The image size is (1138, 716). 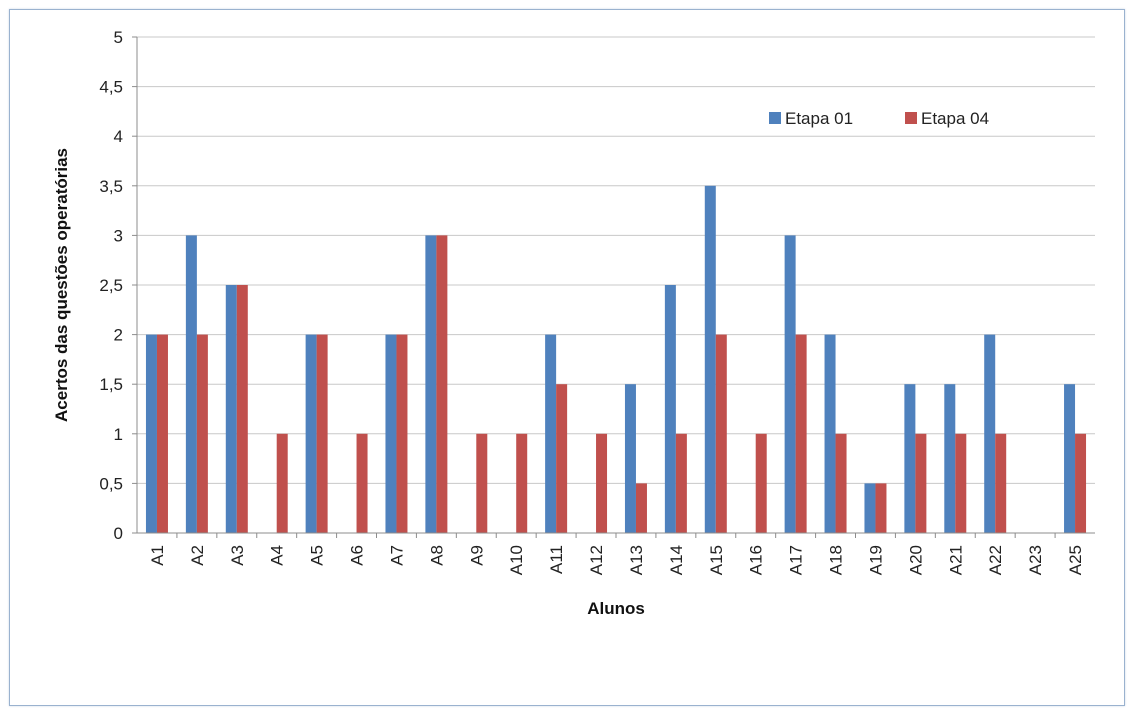 I want to click on x-tick-label-a5: A5, so click(x=317, y=555).